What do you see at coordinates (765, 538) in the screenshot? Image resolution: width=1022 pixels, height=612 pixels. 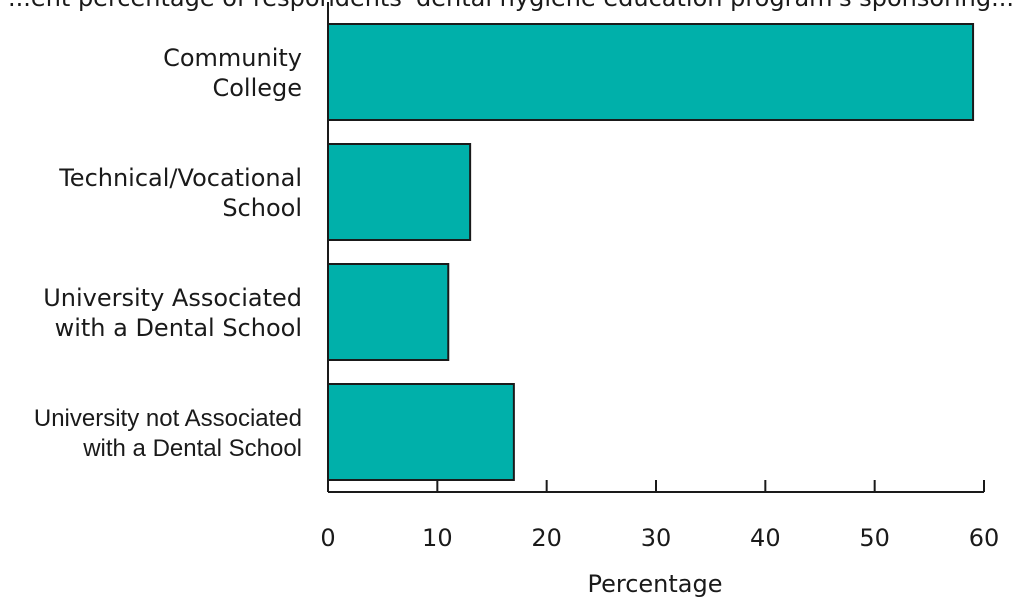 I see `x-tick-label: 40` at bounding box center [765, 538].